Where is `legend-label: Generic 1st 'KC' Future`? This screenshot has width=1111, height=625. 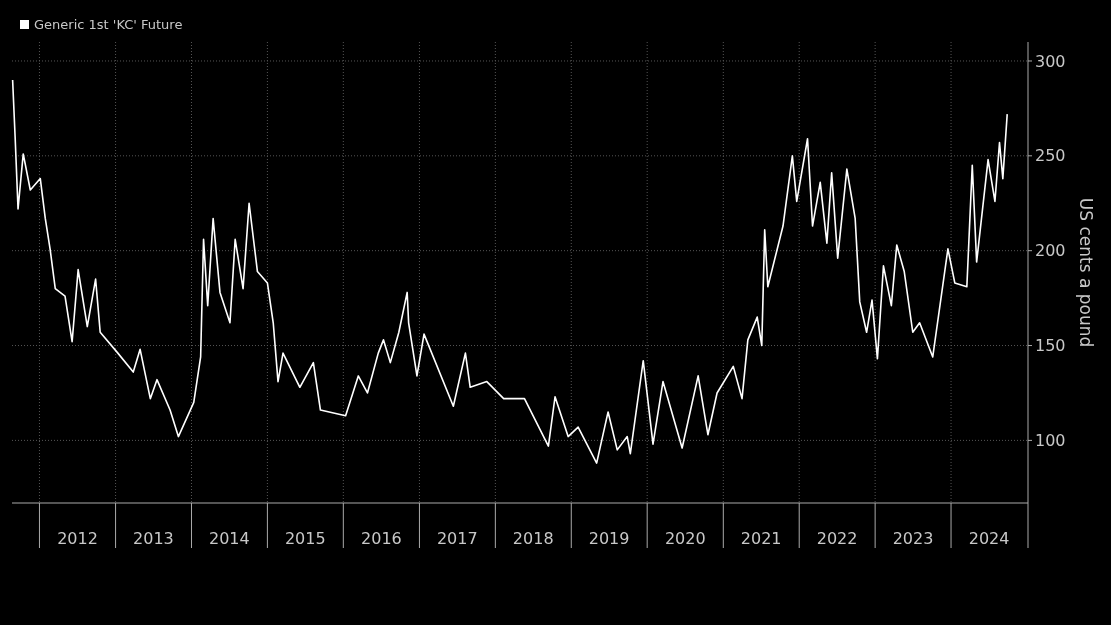 legend-label: Generic 1st 'KC' Future is located at coordinates (108, 24).